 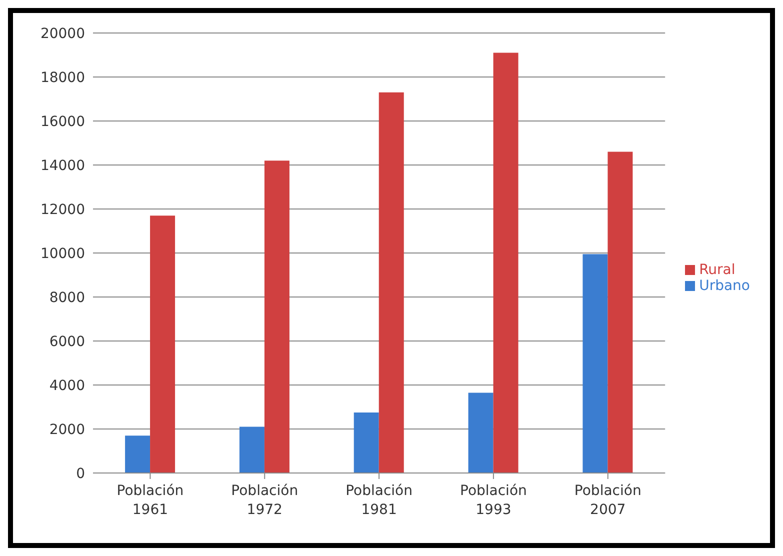 I want to click on y-tick-label: 4000, so click(x=67, y=386).